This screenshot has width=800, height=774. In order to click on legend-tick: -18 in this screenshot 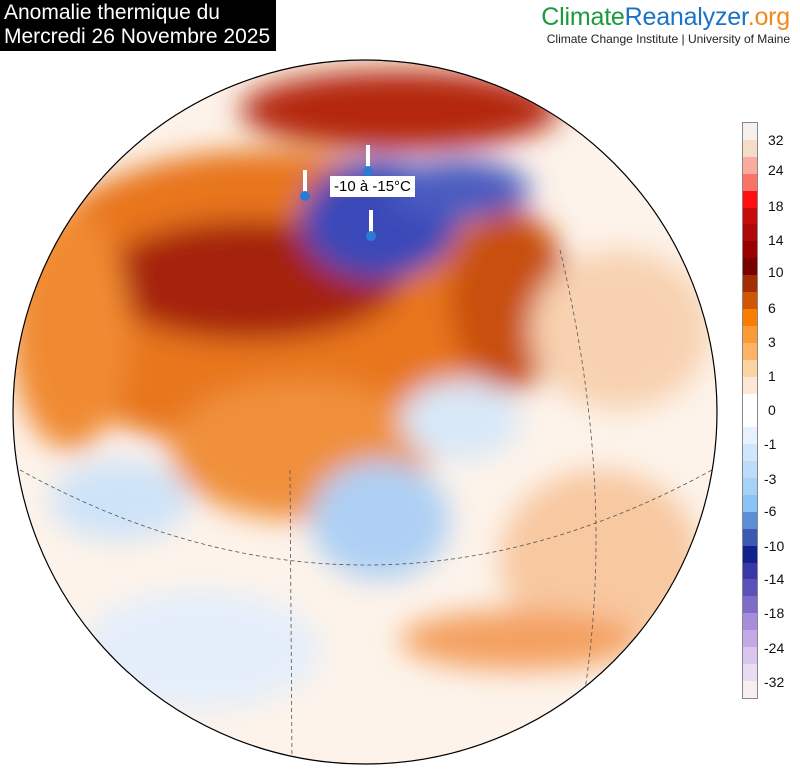, I will do `click(774, 613)`.